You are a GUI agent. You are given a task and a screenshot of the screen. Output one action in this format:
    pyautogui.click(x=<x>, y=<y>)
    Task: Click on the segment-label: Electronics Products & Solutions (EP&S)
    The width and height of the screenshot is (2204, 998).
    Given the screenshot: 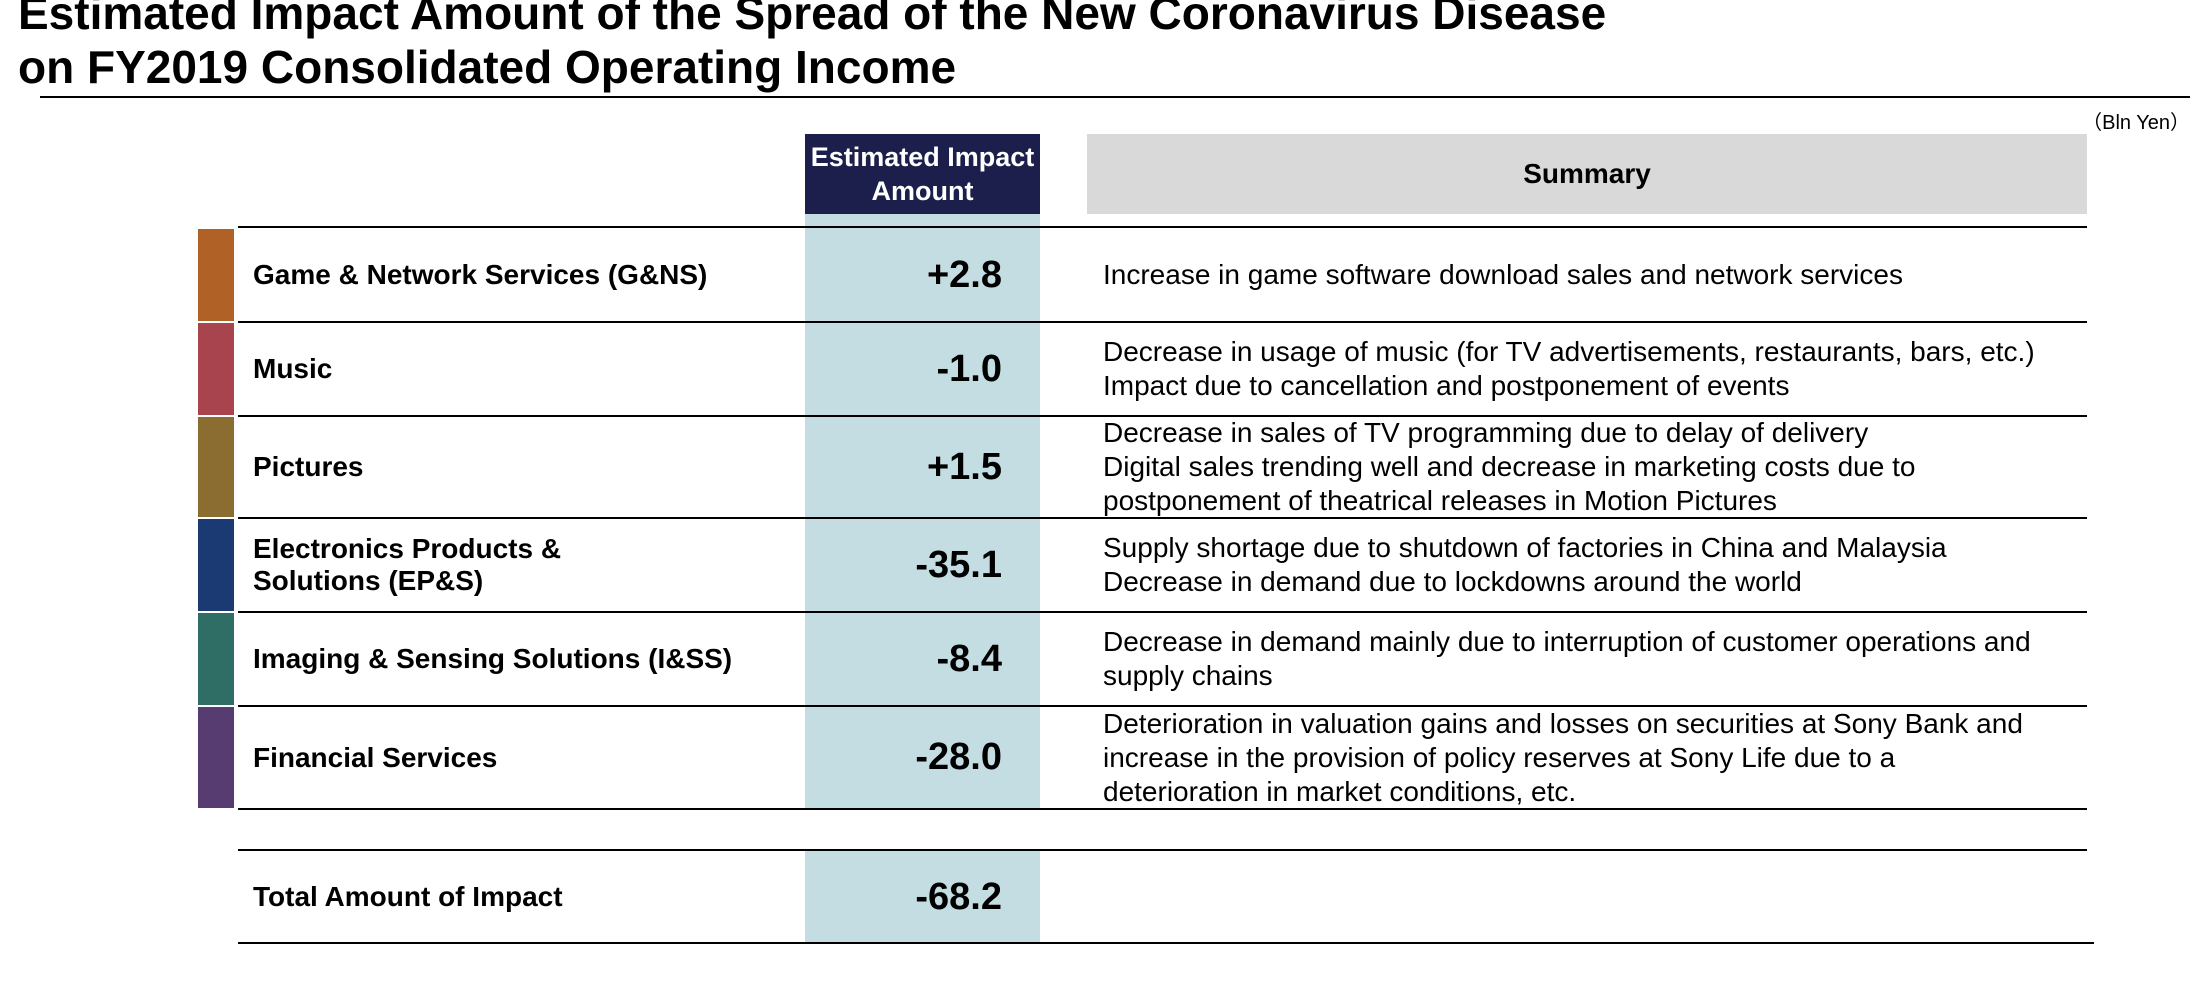 What is the action you would take?
    pyautogui.click(x=523, y=565)
    